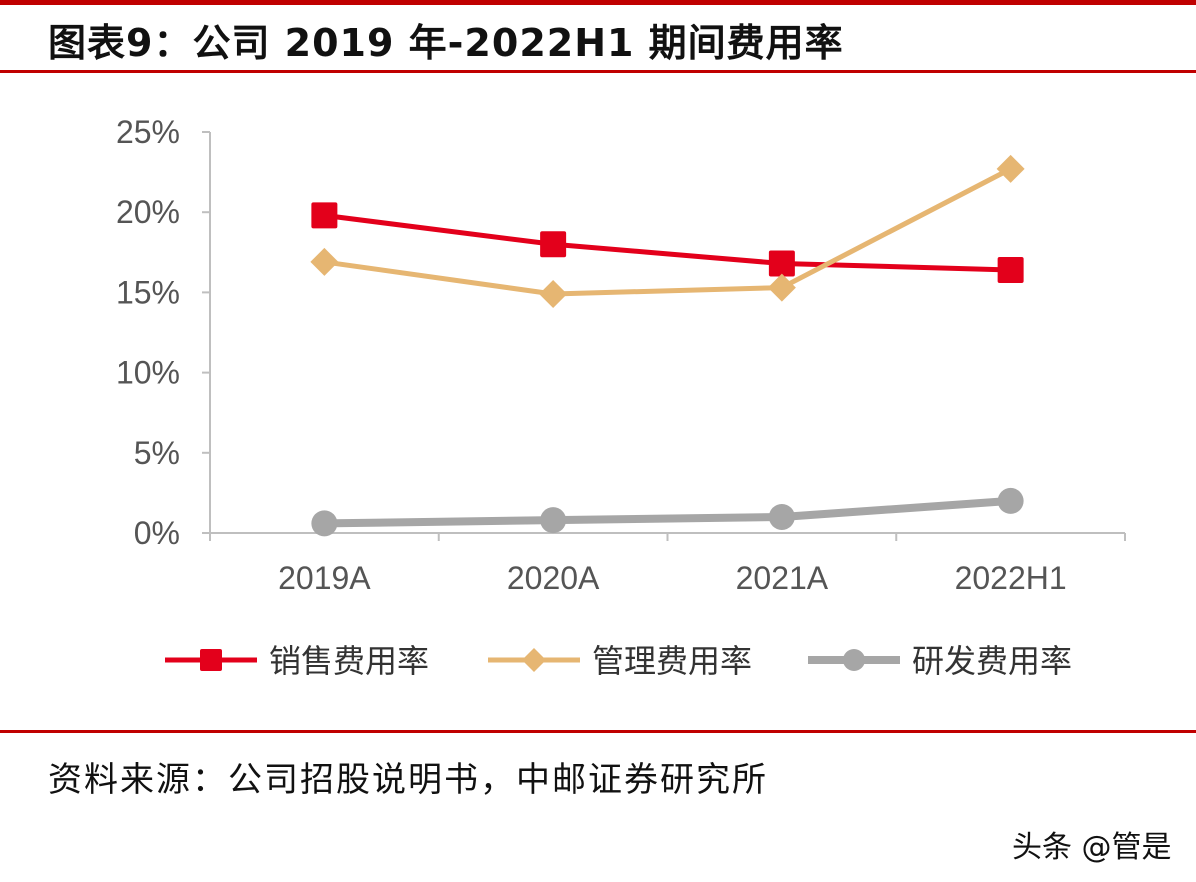 Image resolution: width=1196 pixels, height=882 pixels. Describe the element at coordinates (782, 578) in the screenshot. I see `x-tick-label: 2021A` at that location.